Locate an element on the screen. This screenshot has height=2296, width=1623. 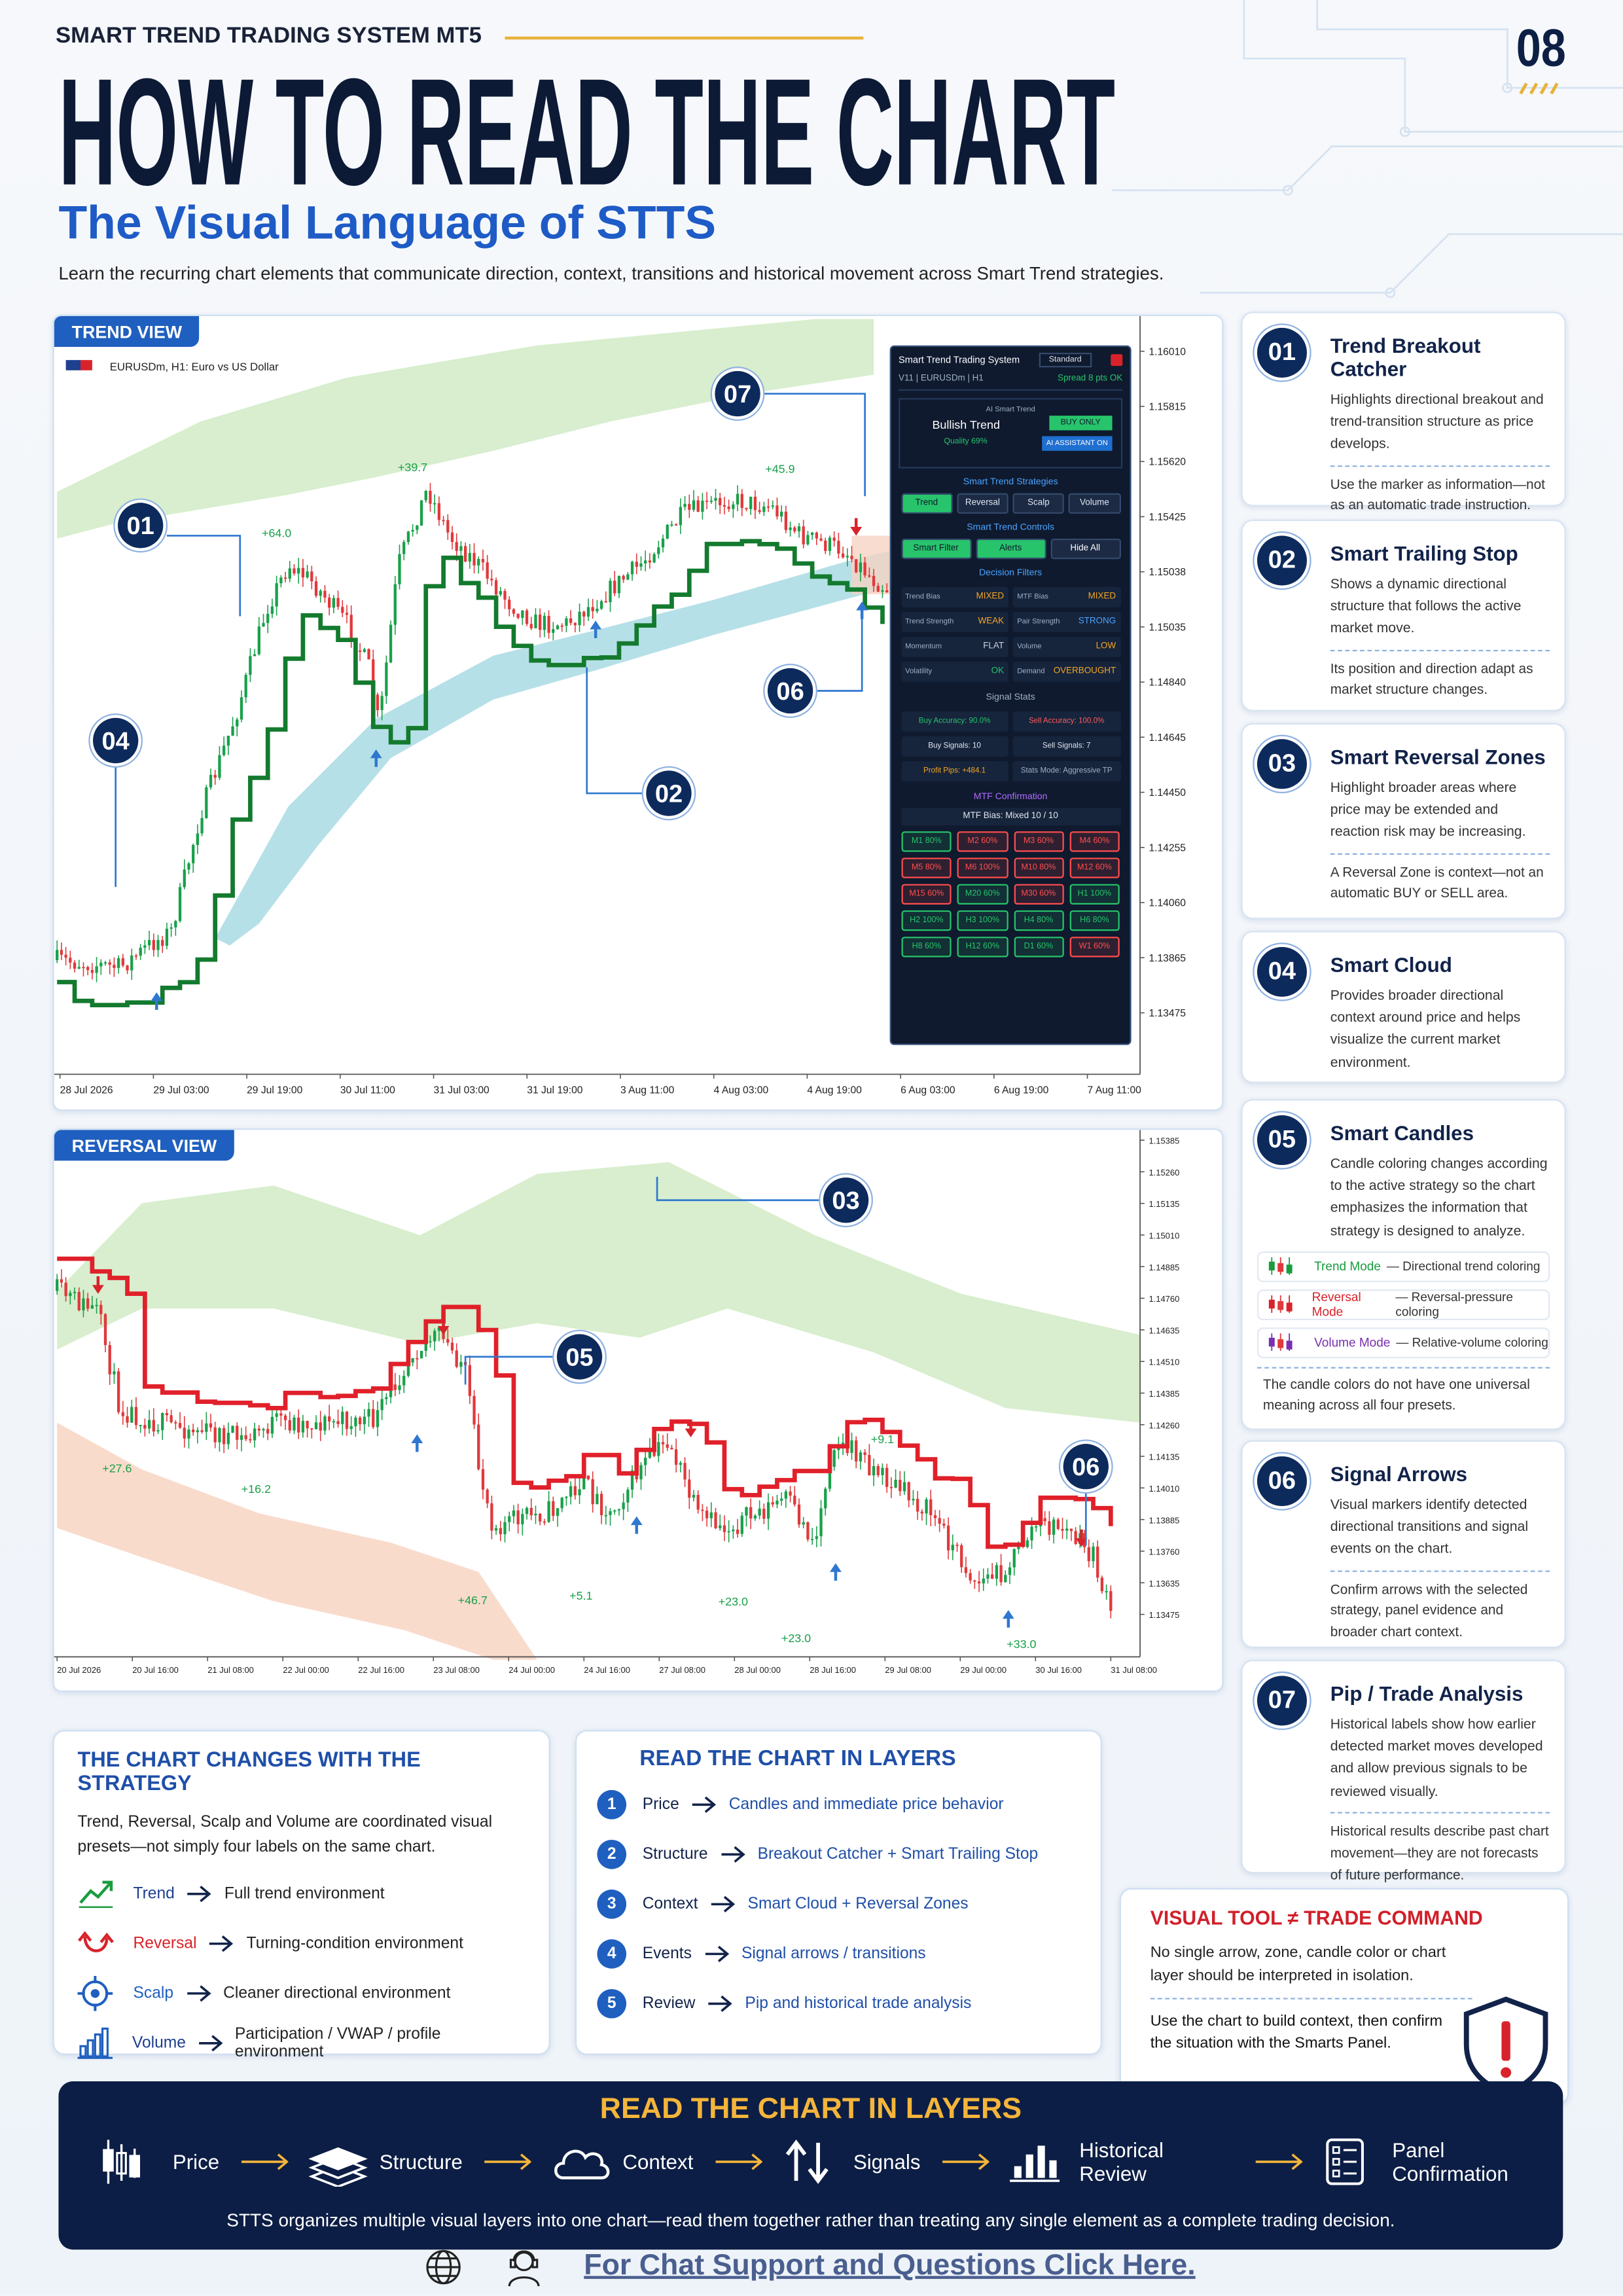
filter-cell: Trend Bias MIXED is located at coordinates (954, 596).